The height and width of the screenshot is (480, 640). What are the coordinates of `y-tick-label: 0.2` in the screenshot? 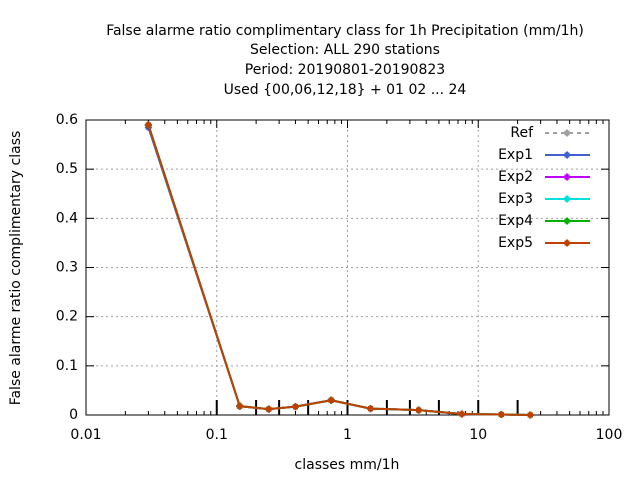 It's located at (67, 317).